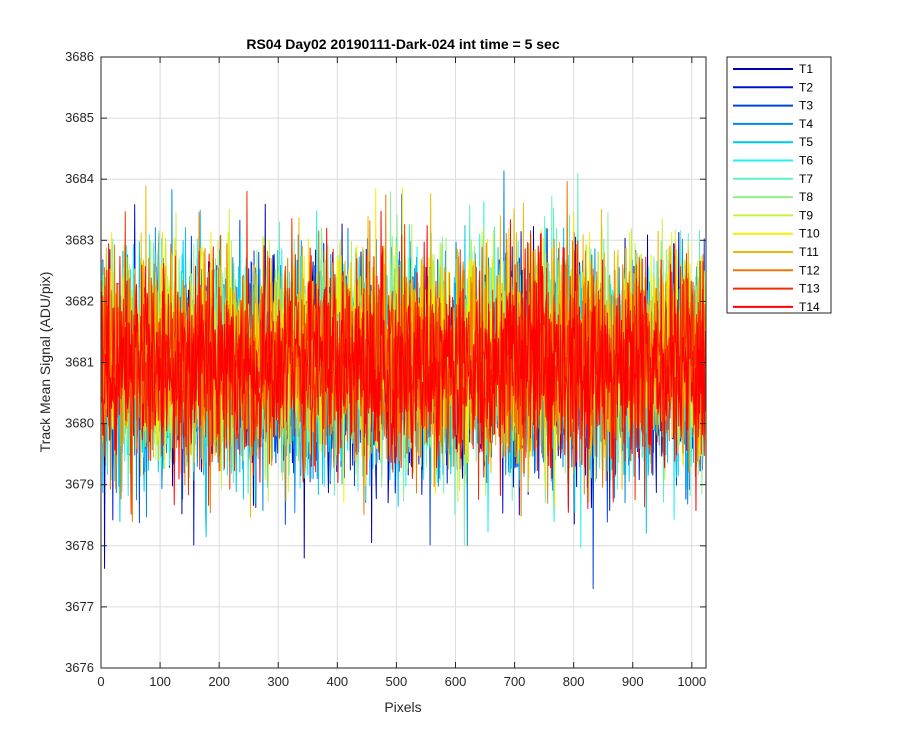 This screenshot has height=750, width=900. Describe the element at coordinates (79, 56) in the screenshot. I see `y-tick-label: 3686` at that location.